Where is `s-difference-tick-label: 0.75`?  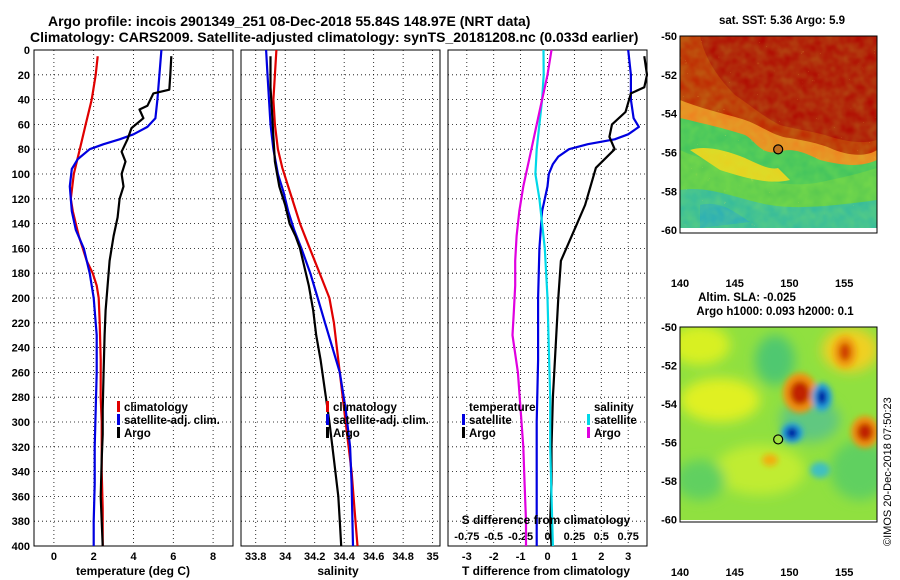 s-difference-tick-label: 0.75 is located at coordinates (627, 537).